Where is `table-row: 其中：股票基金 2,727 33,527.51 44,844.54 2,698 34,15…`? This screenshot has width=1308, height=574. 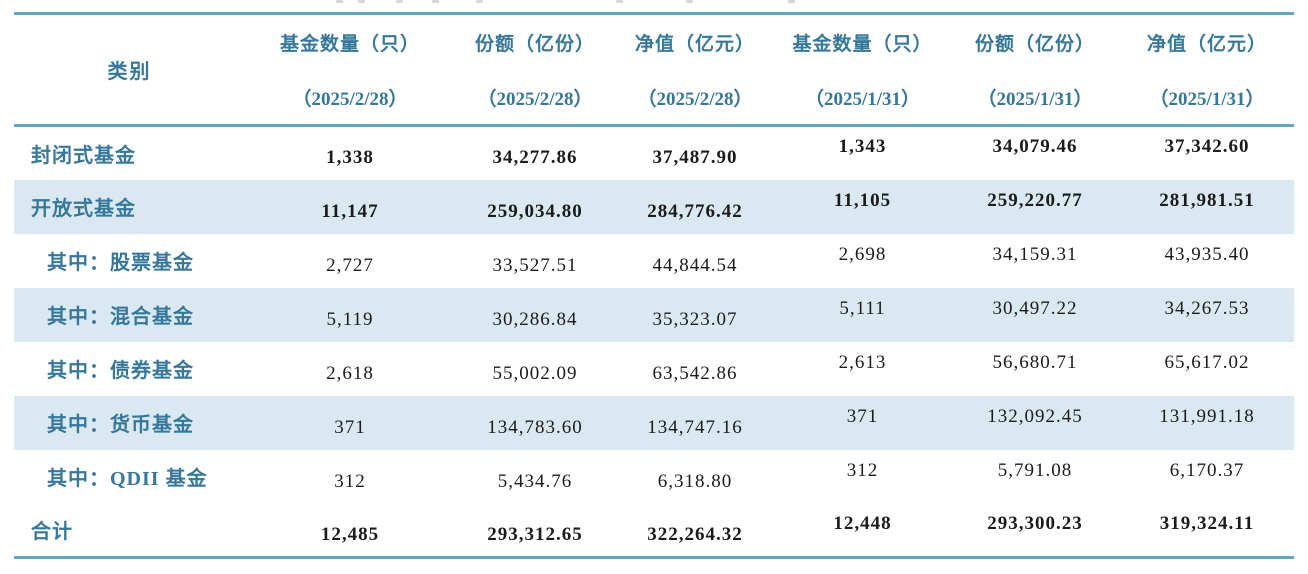
table-row: 其中：股票基金 2,727 33,527.51 44,844.54 2,698 34,15… is located at coordinates (654, 260).